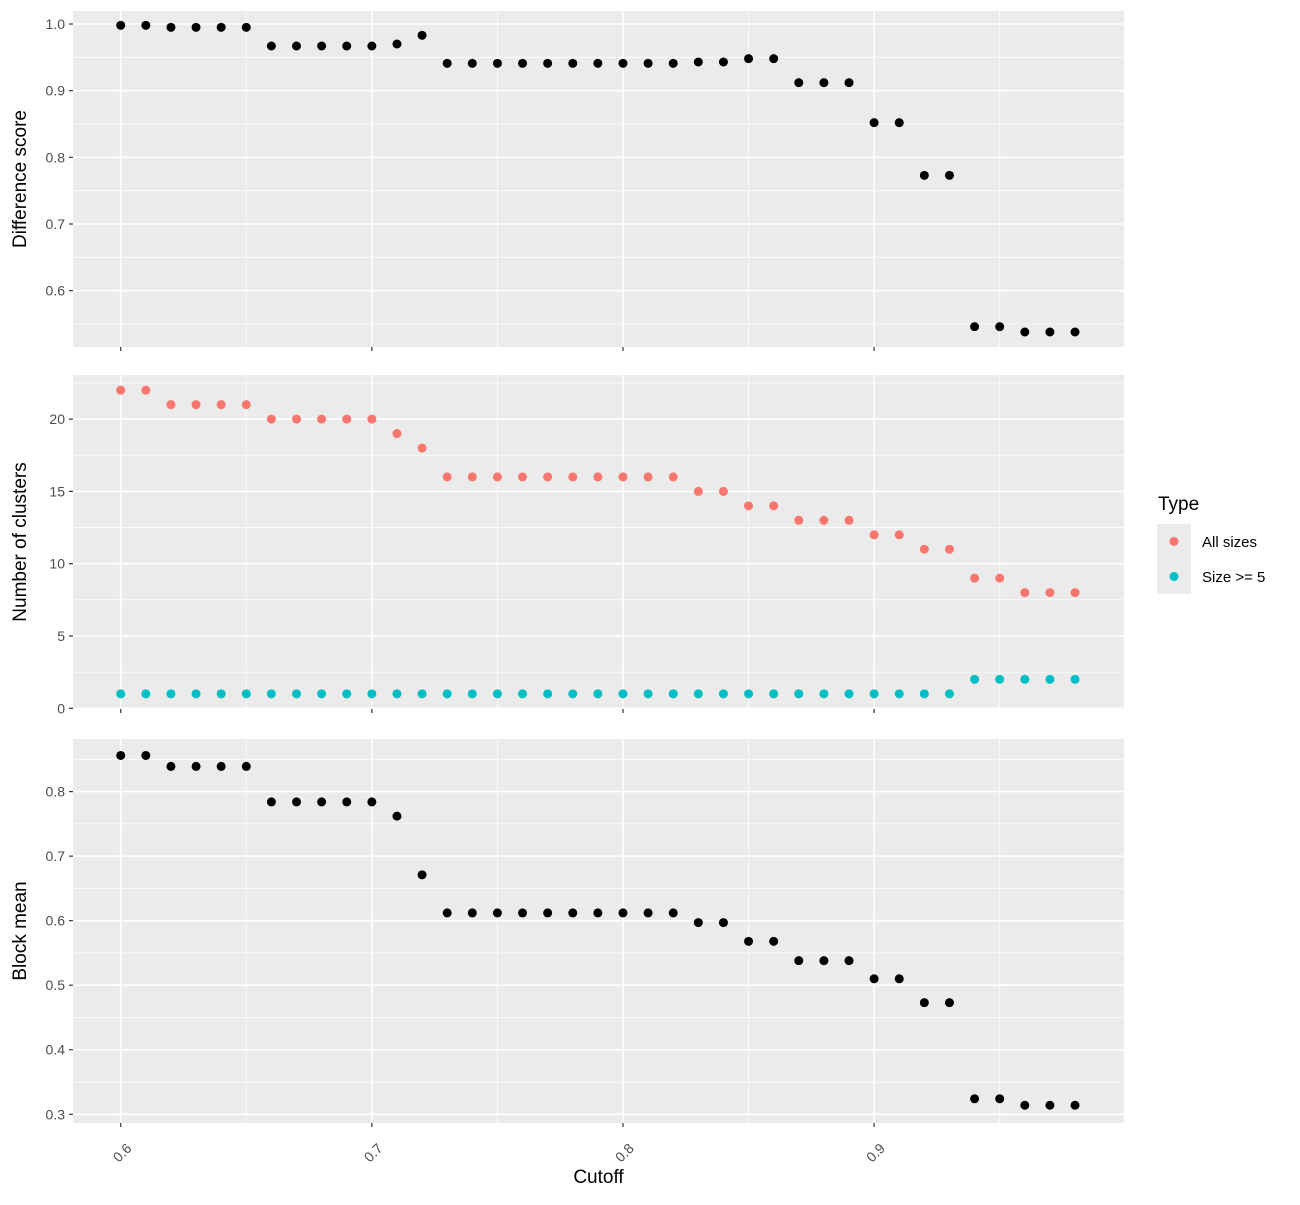 The image size is (1300, 1205). What do you see at coordinates (56, 224) in the screenshot?
I see `y-tick-label: 0.7` at bounding box center [56, 224].